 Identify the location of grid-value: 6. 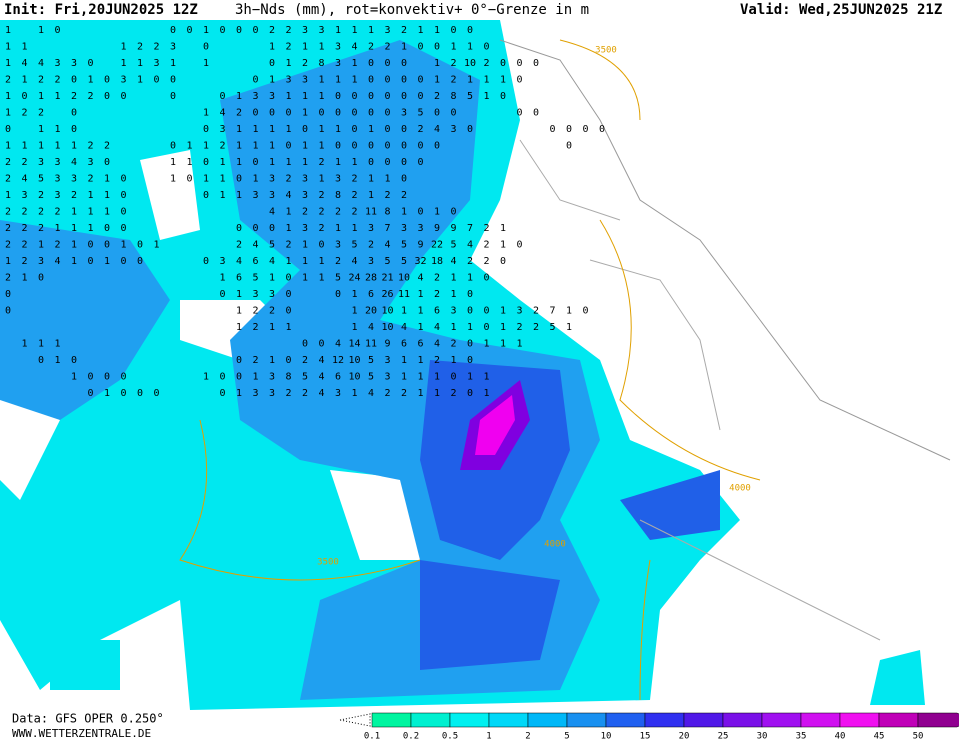
(255, 261).